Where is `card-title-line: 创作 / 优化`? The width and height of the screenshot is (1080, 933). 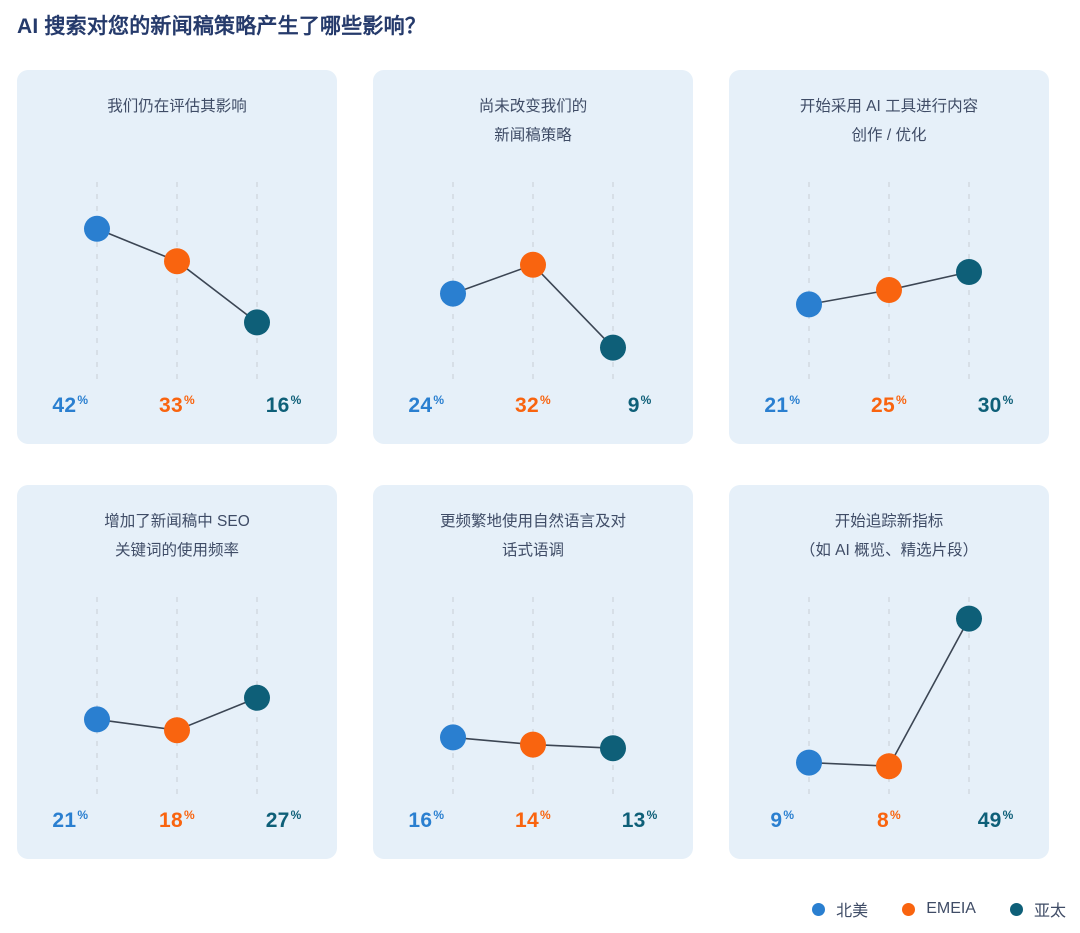 card-title-line: 创作 / 优化 is located at coordinates (889, 135).